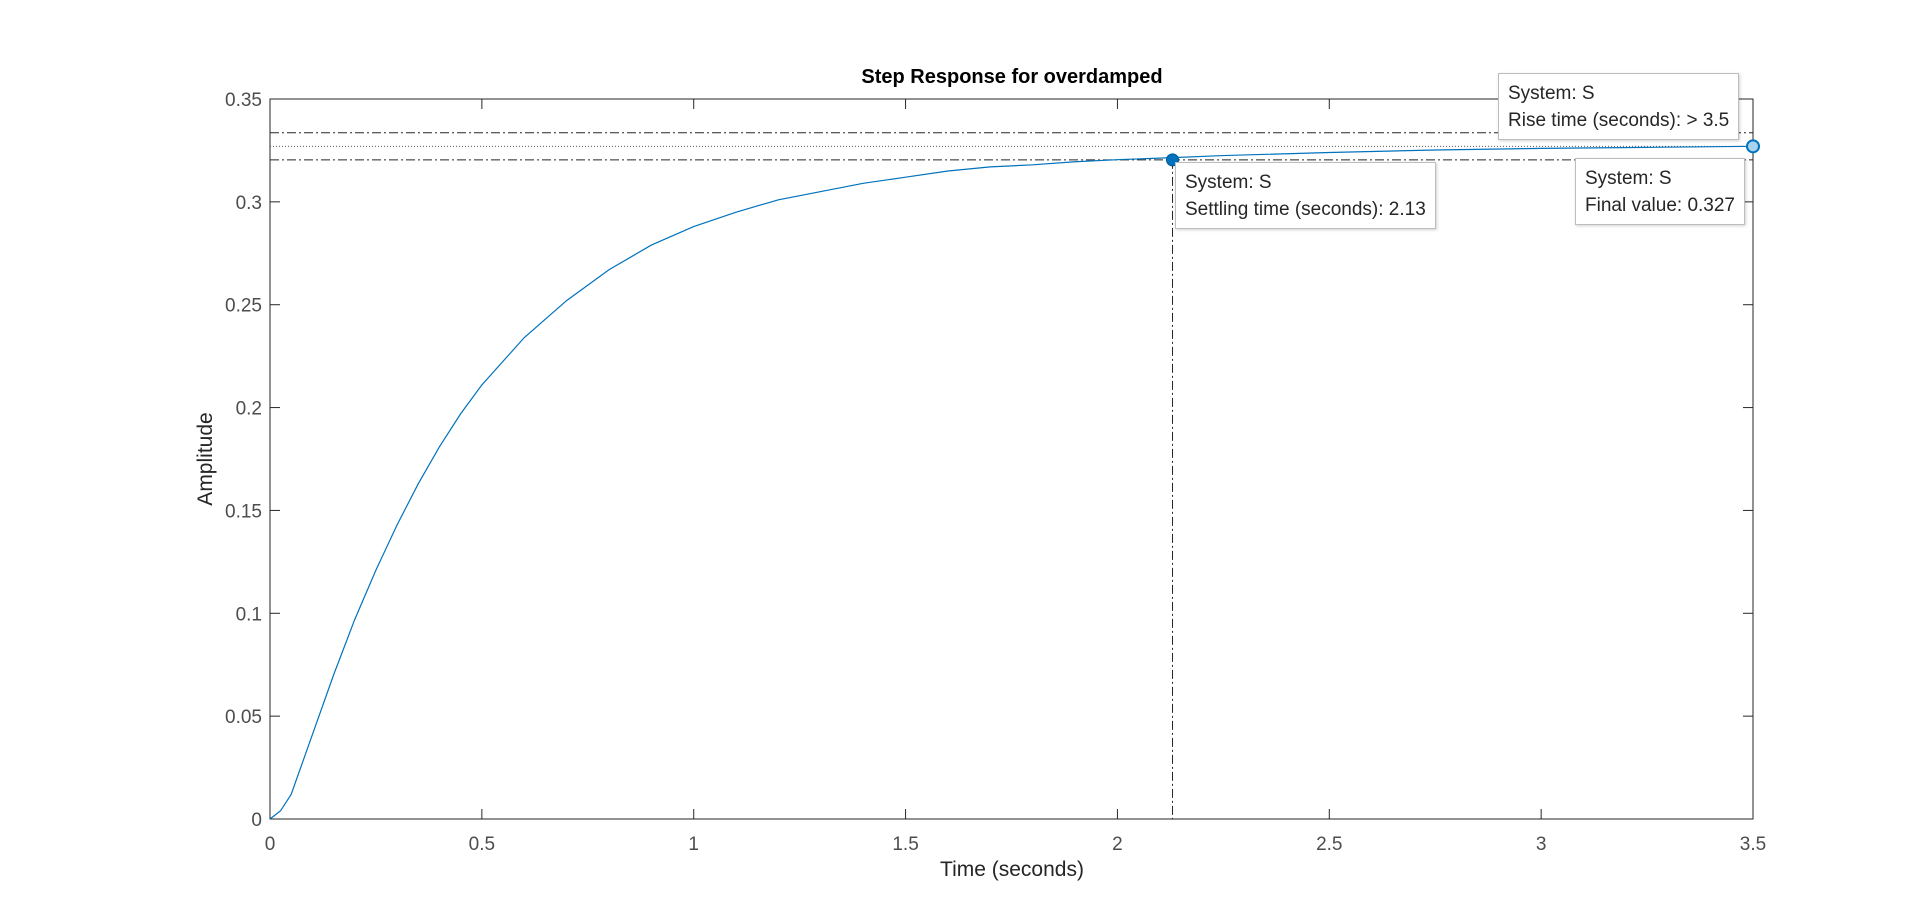 This screenshot has height=911, width=1920. Describe the element at coordinates (243, 511) in the screenshot. I see `y-tick-label: 0.15` at that location.